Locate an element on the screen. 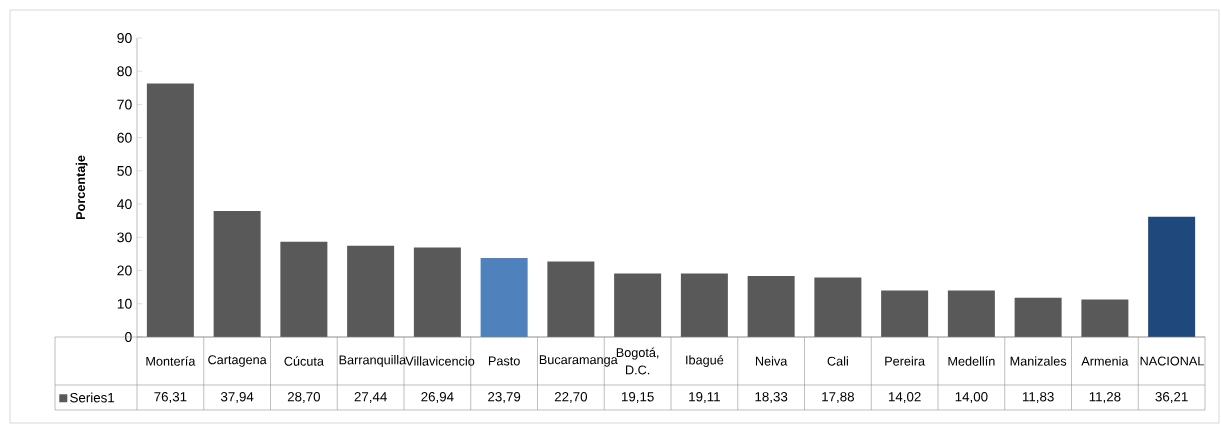  data-label: 22,70 is located at coordinates (571, 398).